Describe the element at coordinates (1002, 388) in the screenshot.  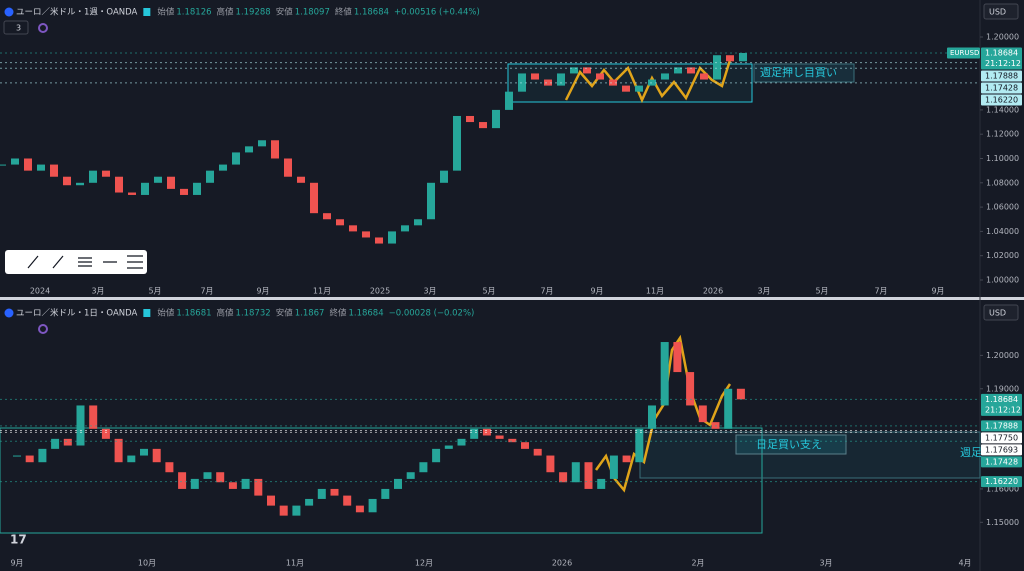
I see `y-tick-label: 1.19000` at that location.